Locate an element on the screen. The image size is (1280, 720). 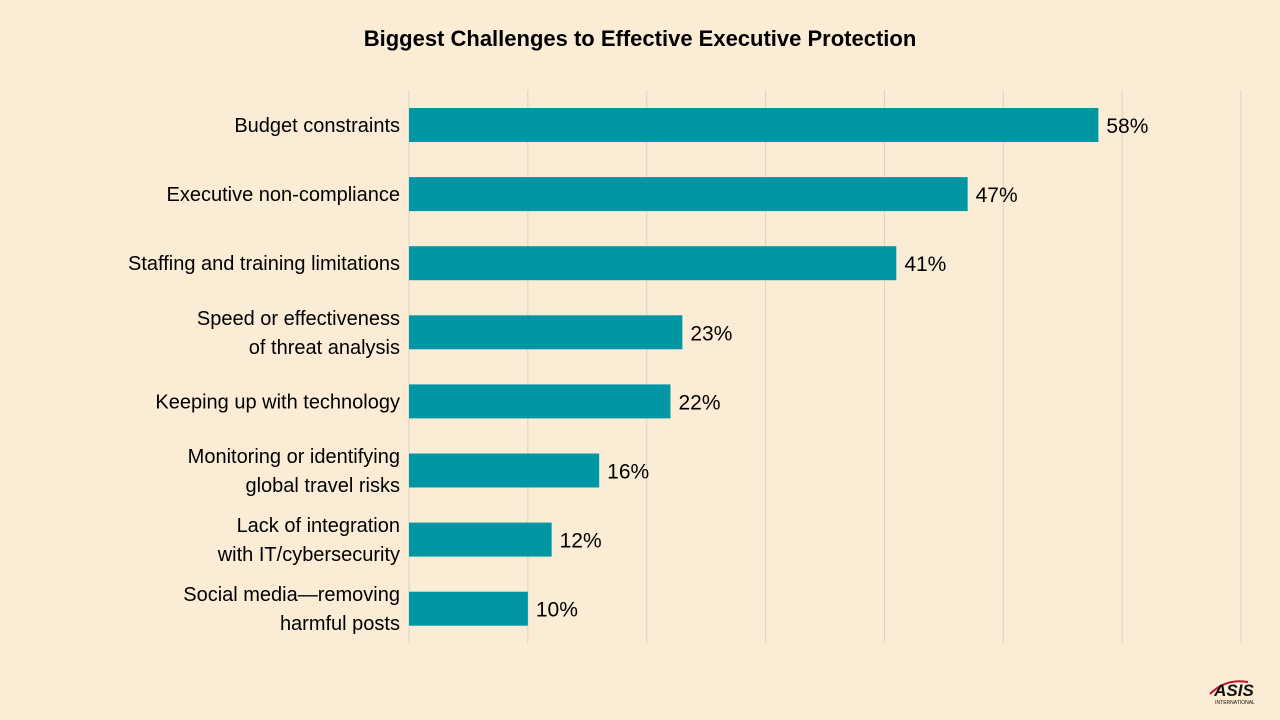
logo-subtext: INTERNATIONAL is located at coordinates (1235, 703).